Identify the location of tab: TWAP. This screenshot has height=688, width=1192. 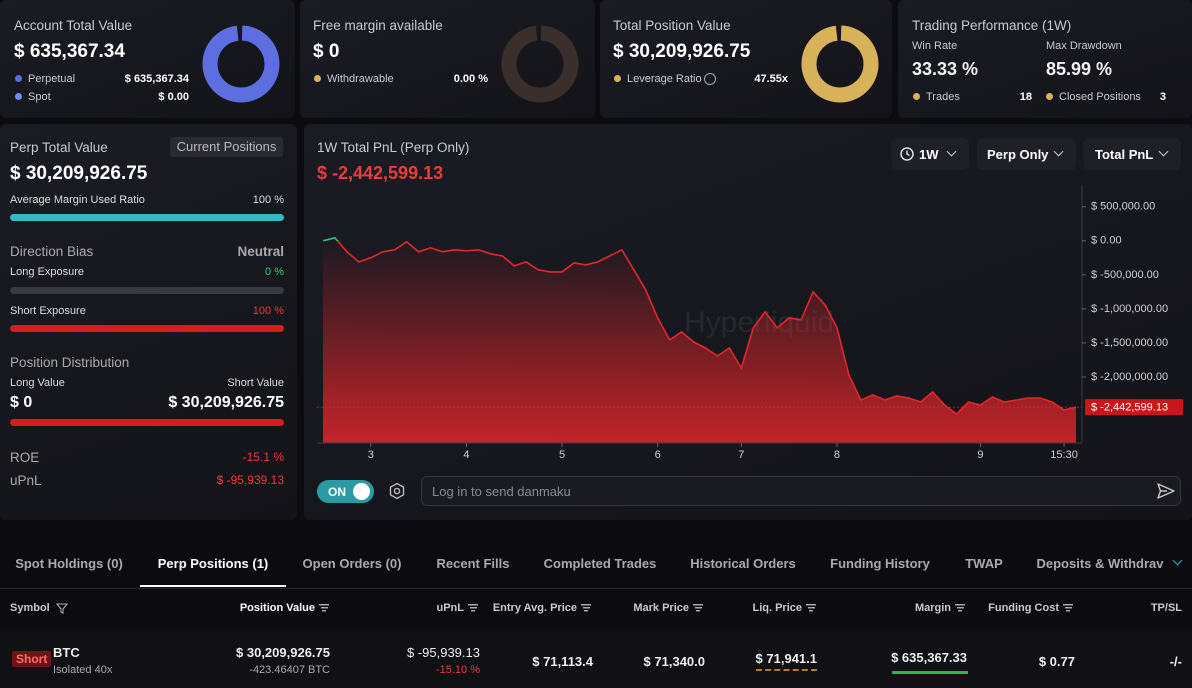
(984, 563).